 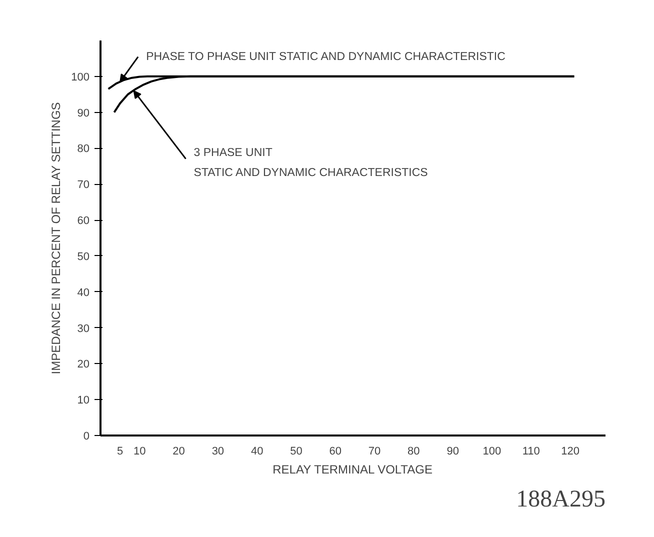 What do you see at coordinates (83, 400) in the screenshot?
I see `y-tick-label: 10` at bounding box center [83, 400].